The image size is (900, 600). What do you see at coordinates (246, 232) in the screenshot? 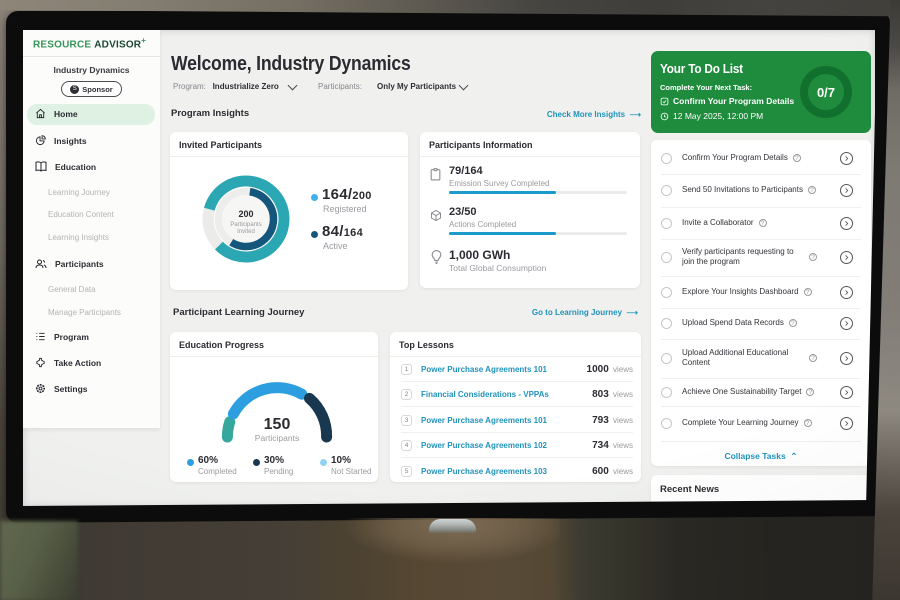
I see `svg-text: Invited` at bounding box center [246, 232].